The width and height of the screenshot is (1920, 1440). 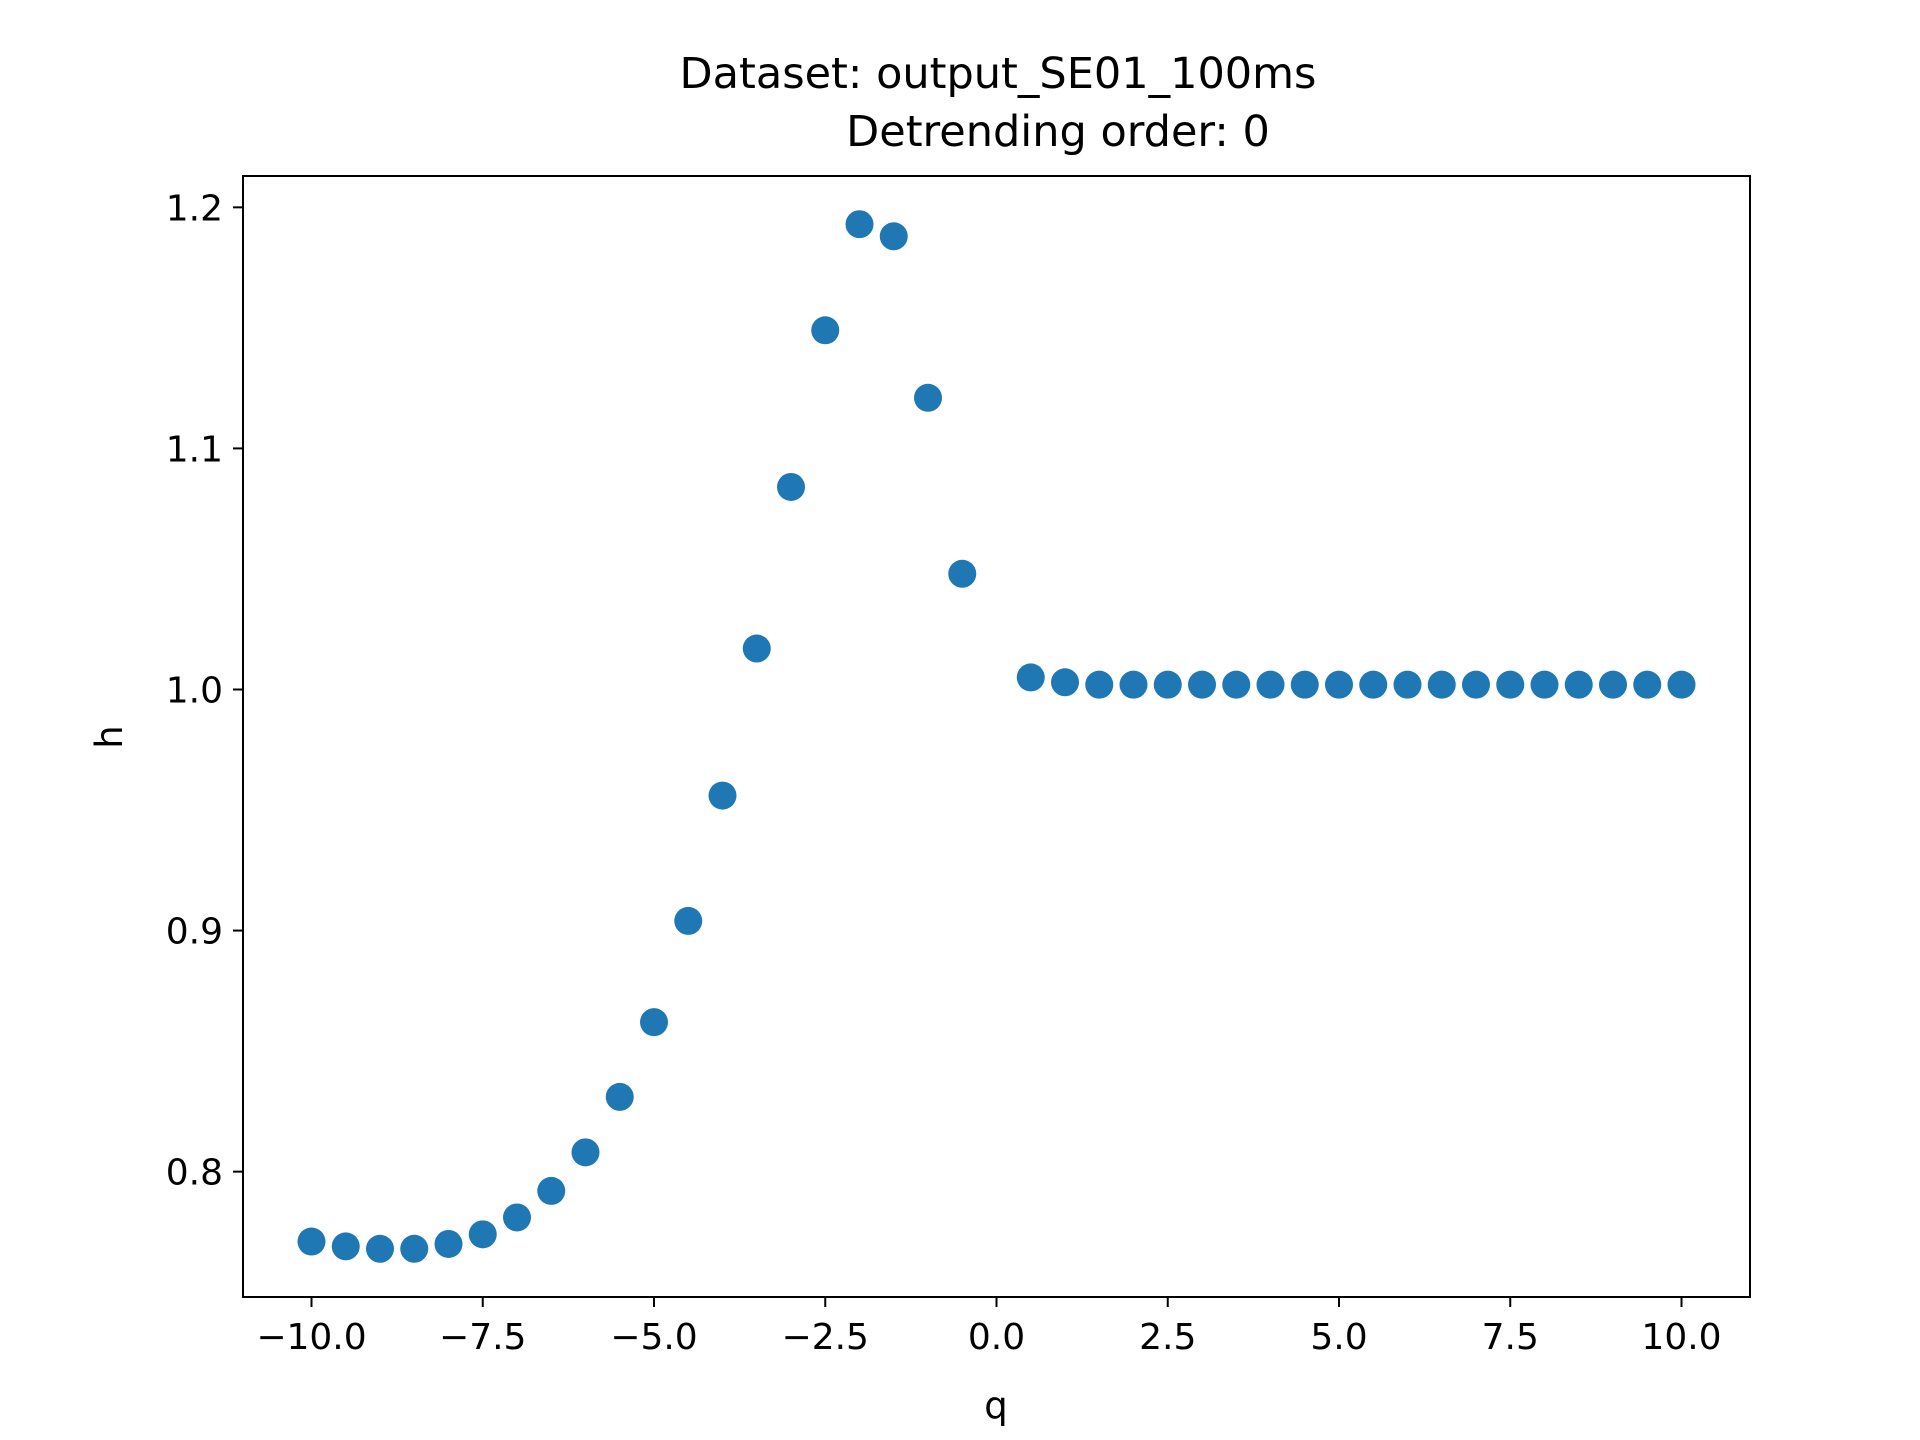 I want to click on y-axis-label: h, so click(x=109, y=736).